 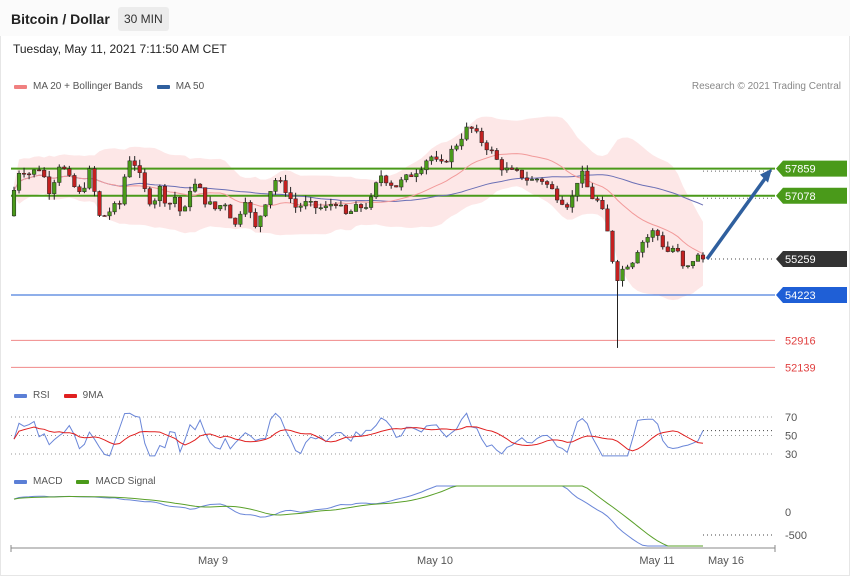 I want to click on chart-header: Bitcoin / Dollar 30 MIN, so click(x=425, y=18).